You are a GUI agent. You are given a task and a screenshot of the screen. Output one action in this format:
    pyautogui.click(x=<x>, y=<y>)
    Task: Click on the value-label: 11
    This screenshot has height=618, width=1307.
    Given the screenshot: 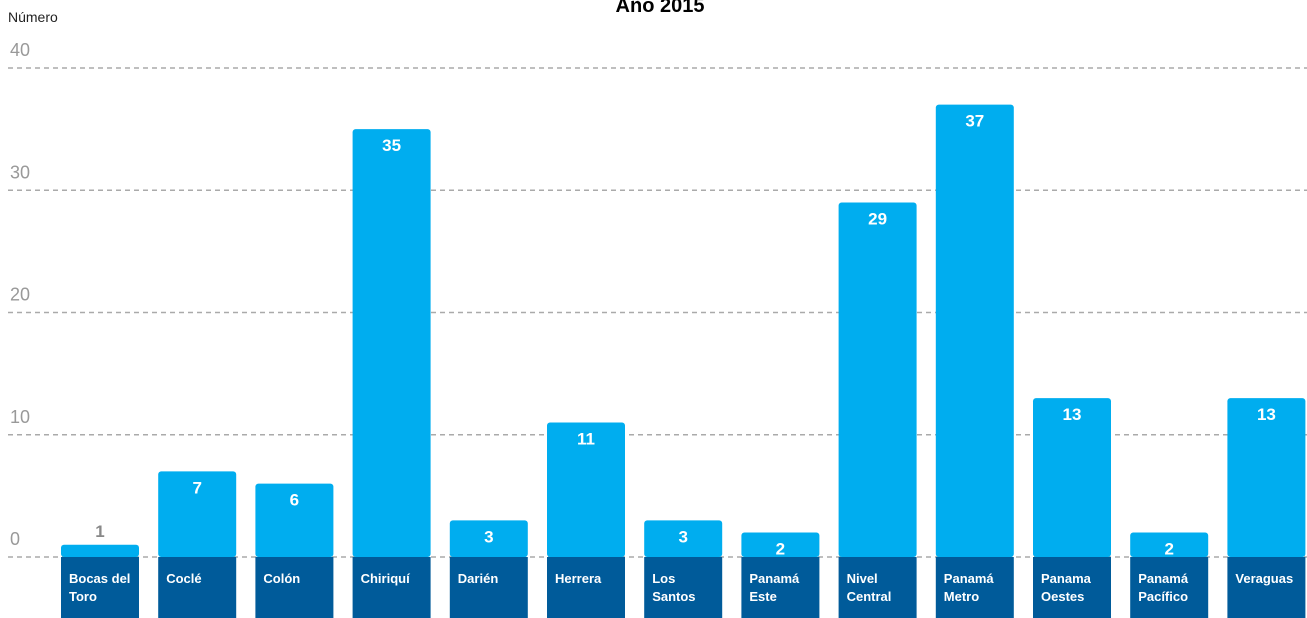 What is the action you would take?
    pyautogui.click(x=586, y=439)
    